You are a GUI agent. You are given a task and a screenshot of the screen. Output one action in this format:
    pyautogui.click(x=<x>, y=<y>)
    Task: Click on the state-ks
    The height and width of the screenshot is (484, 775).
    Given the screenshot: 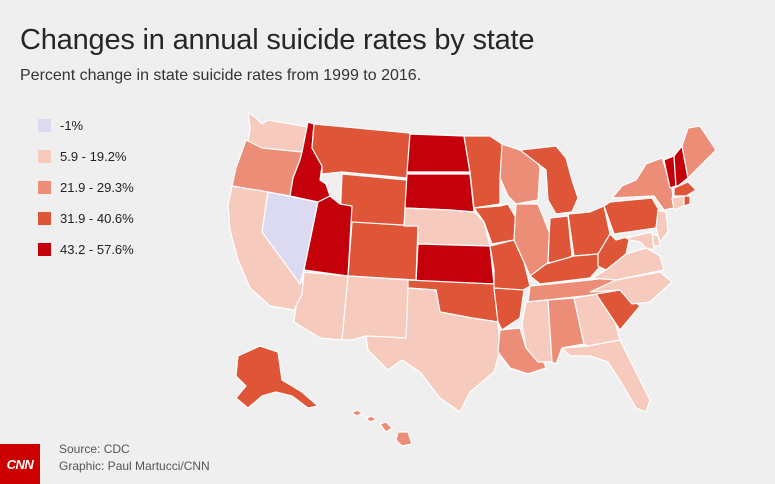 What is the action you would take?
    pyautogui.click(x=455, y=264)
    